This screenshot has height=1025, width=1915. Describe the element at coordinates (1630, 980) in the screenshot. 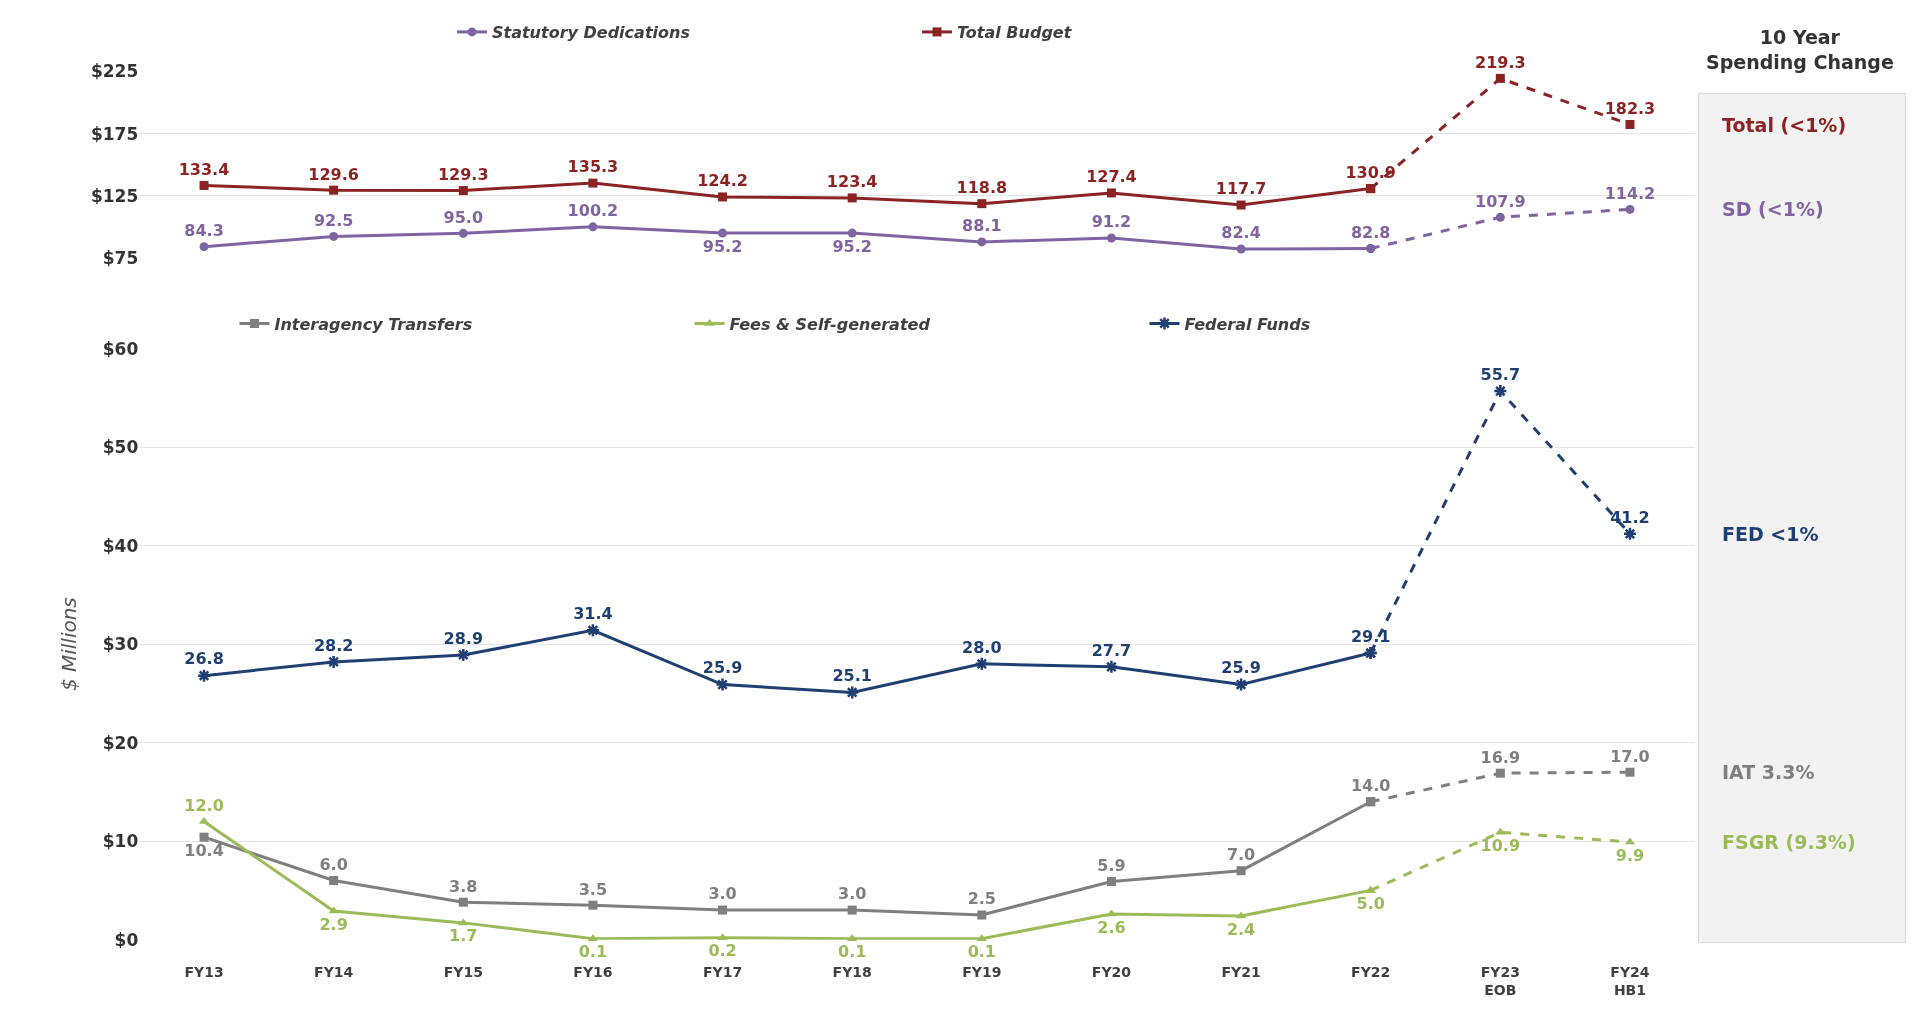

I see `x-tick-label: FY24 HB1` at that location.